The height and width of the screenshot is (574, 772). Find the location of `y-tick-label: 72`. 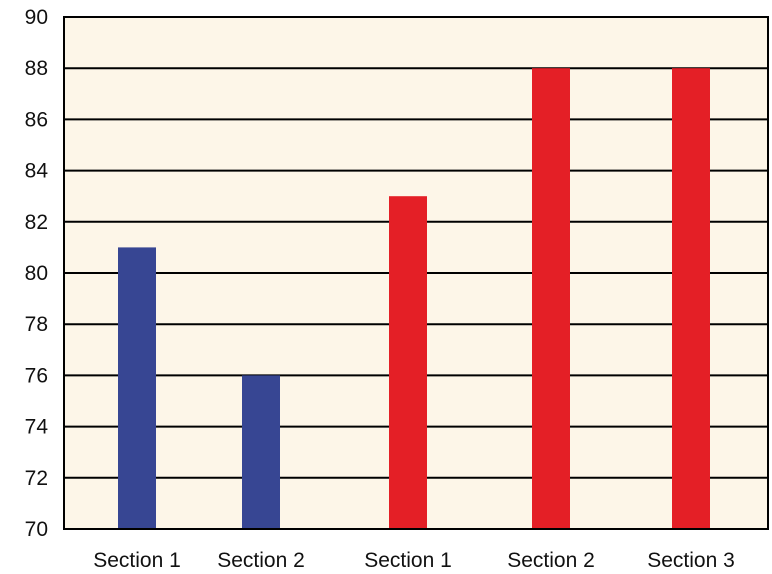

y-tick-label: 72 is located at coordinates (36, 478).